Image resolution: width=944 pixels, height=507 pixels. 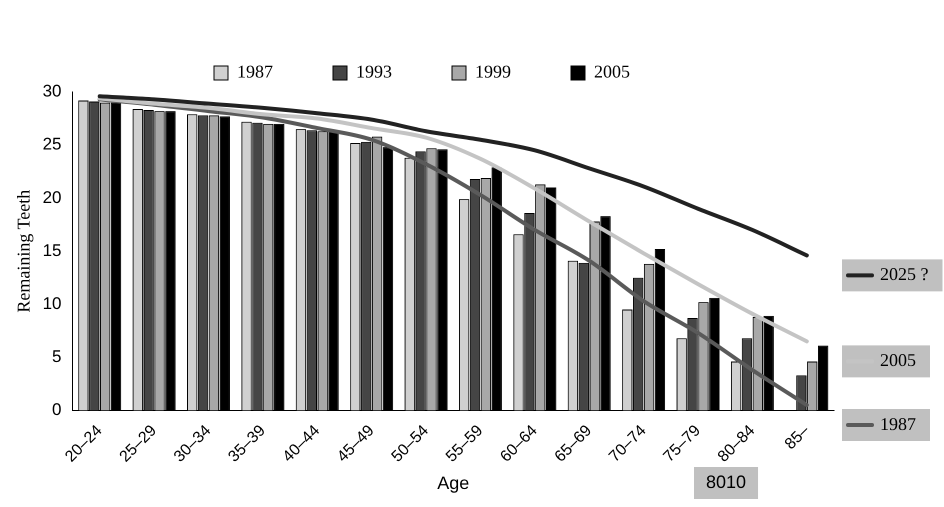 What do you see at coordinates (52, 197) in the screenshot?
I see `y-tick-label: 20` at bounding box center [52, 197].